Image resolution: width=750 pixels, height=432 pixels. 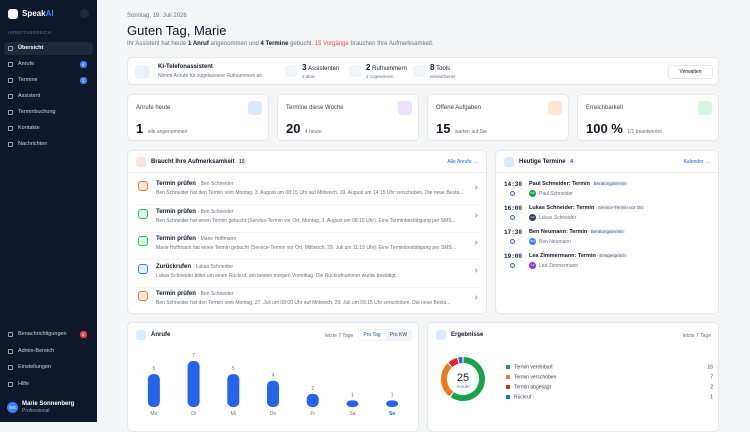 What do you see at coordinates (312, 389) in the screenshot?
I see `value-label: 2` at bounding box center [312, 389].